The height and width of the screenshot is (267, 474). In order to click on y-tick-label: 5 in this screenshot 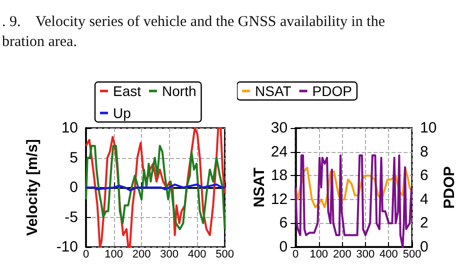, I will do `click(74, 157)`.